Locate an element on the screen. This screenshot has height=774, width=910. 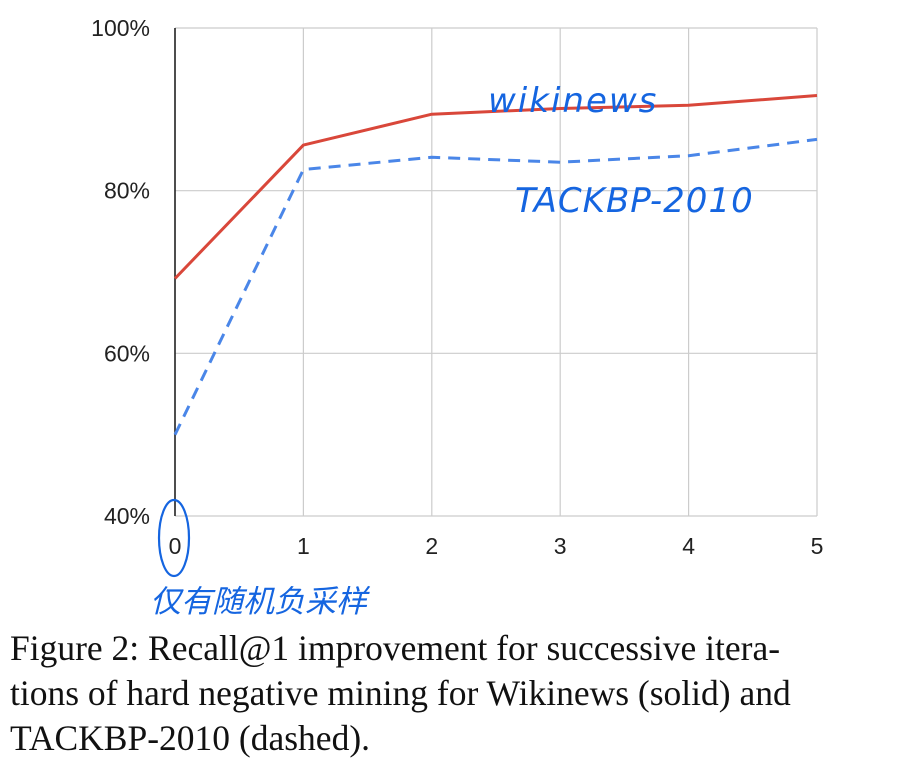
handwritten-wikinews-label: wikinews is located at coordinates (573, 101).